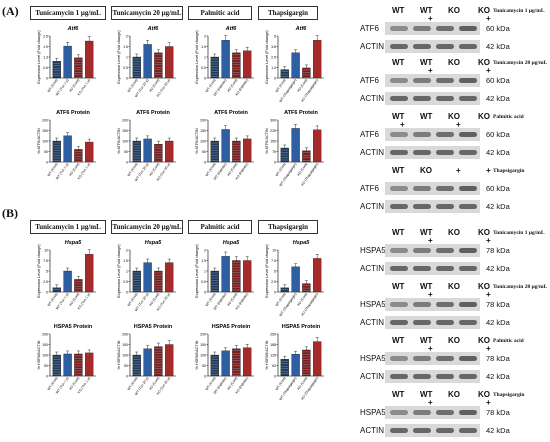 The image size is (550, 442). I want to click on blot-kda-label: 78 kDa, so click(498, 358).